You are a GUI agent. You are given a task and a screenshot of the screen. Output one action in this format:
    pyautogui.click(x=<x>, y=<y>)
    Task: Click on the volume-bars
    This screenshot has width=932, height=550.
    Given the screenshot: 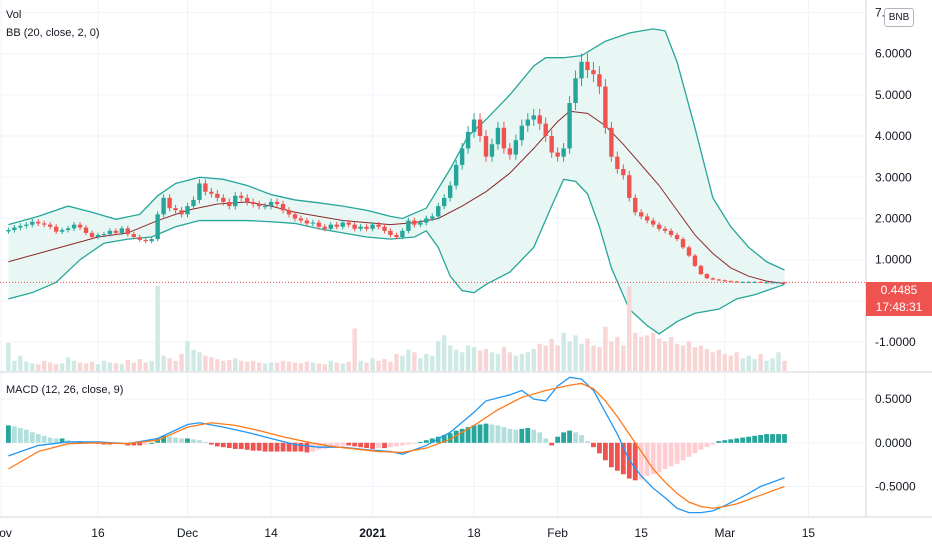 What is the action you would take?
    pyautogui.click(x=396, y=328)
    